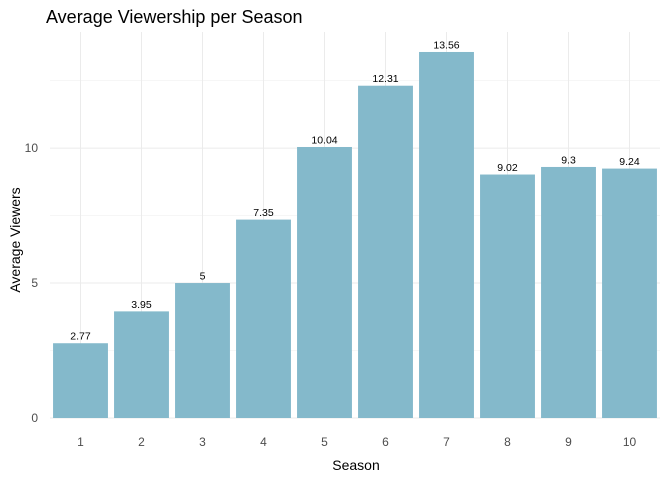 The height and width of the screenshot is (480, 672). I want to click on x-axis-title: Season, so click(355, 465).